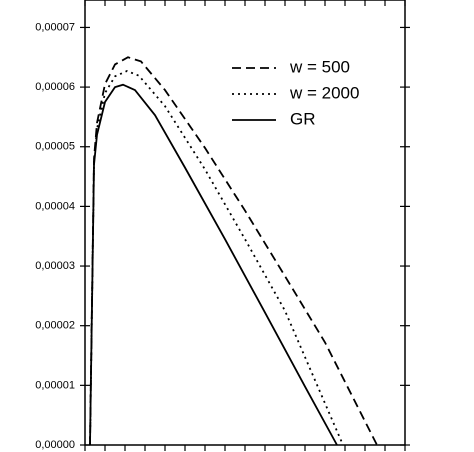 This screenshot has width=474, height=452. I want to click on y-tick-label: 0,00005, so click(55, 147).